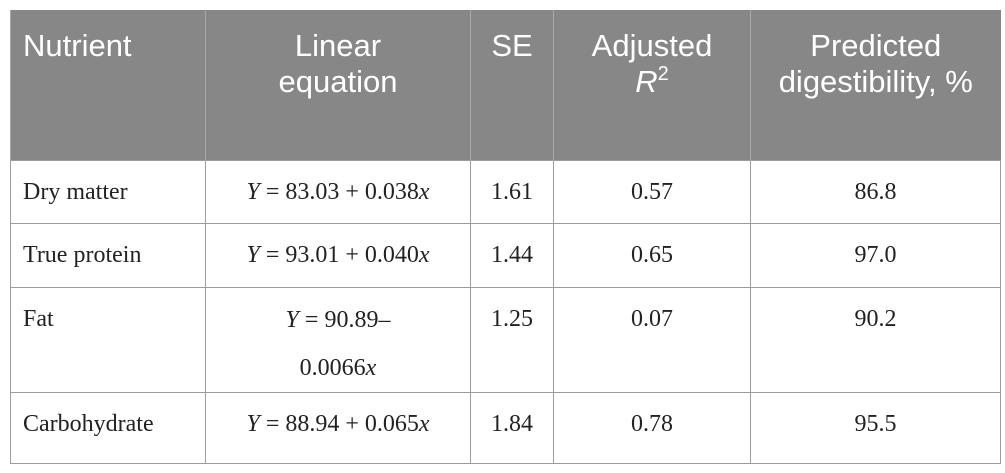 This screenshot has width=1005, height=473. What do you see at coordinates (512, 85) in the screenshot?
I see `header-cell: SE` at bounding box center [512, 85].